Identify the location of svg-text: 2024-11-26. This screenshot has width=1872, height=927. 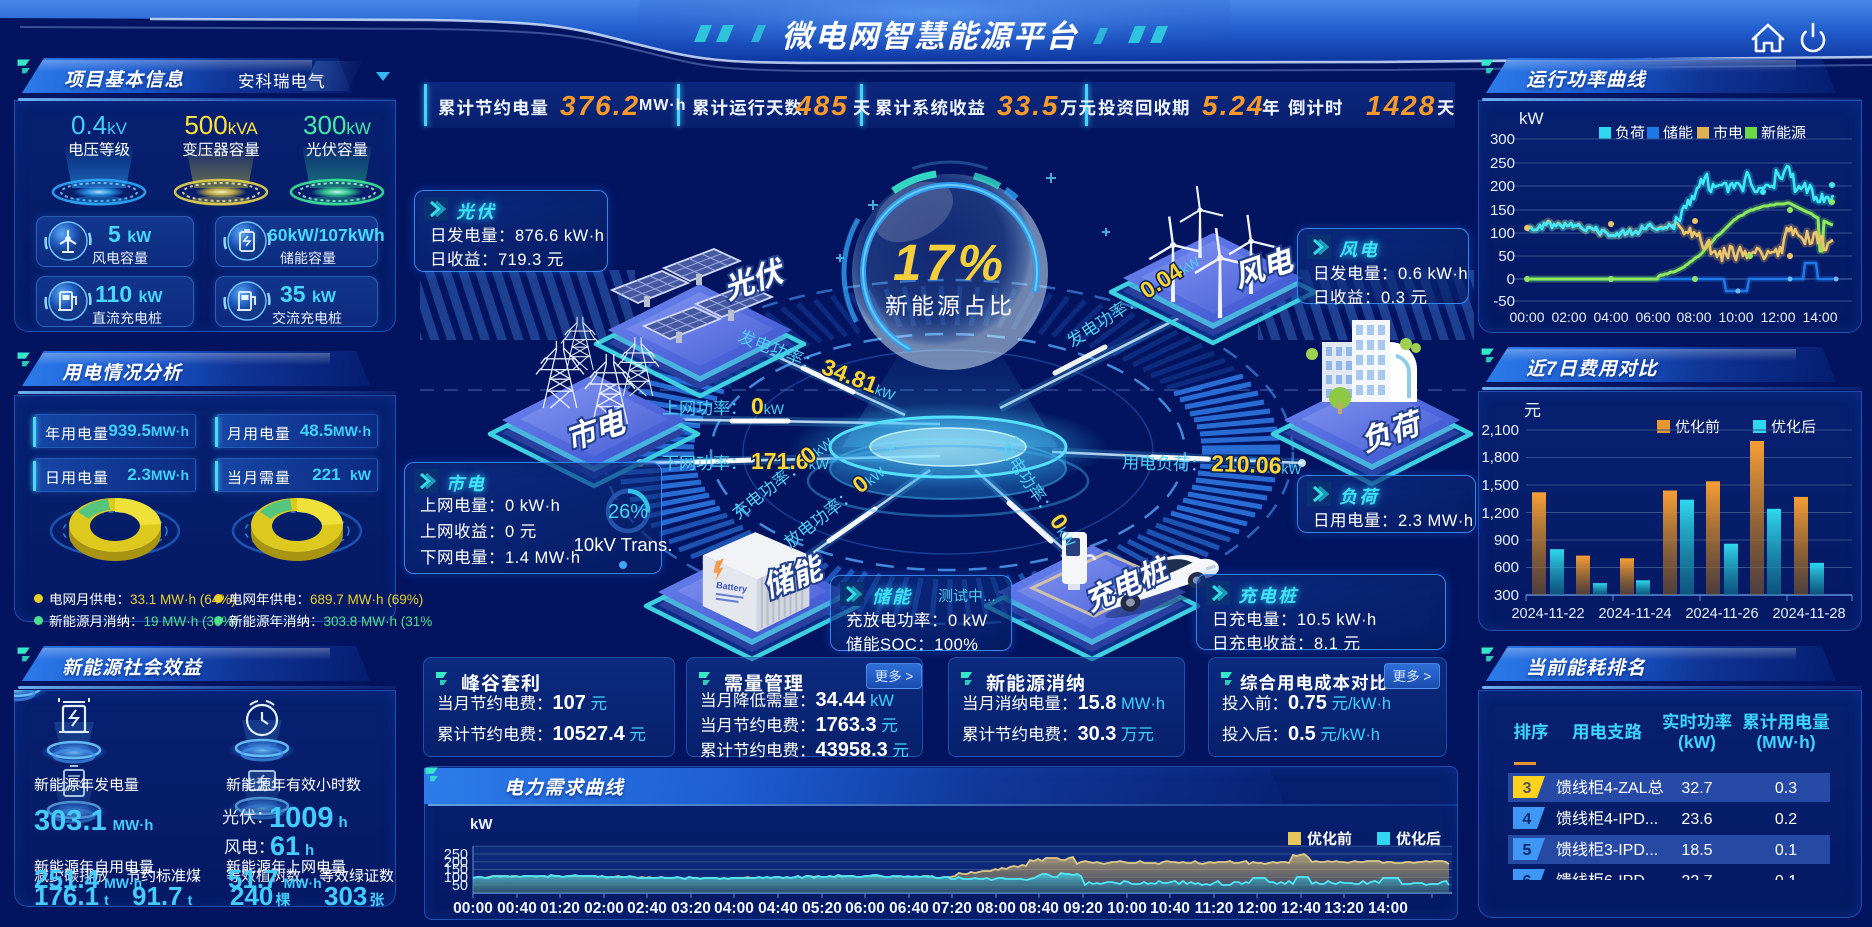
(1721, 614).